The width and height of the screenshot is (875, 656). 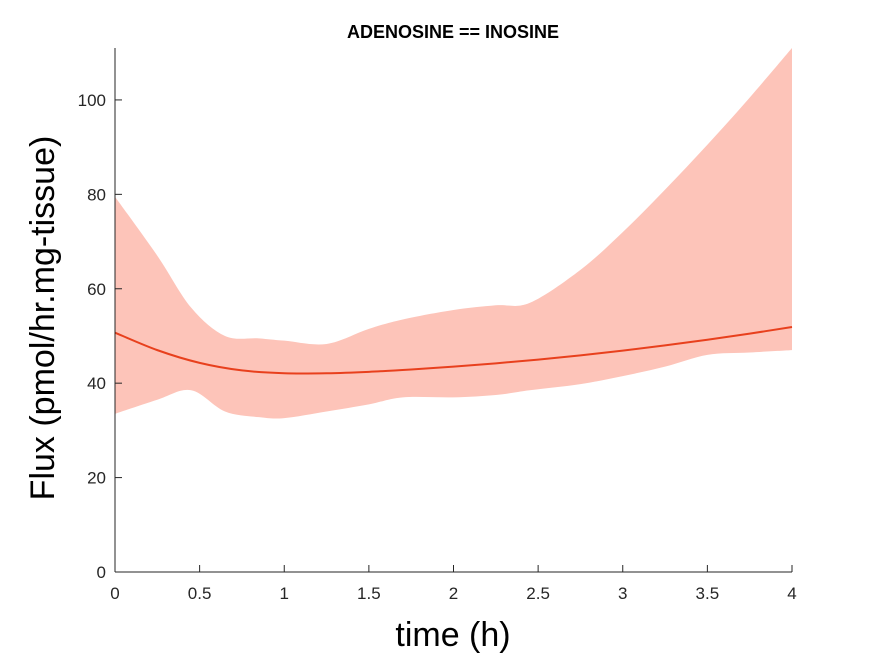 I want to click on x-tick-label: 2.5, so click(x=538, y=593).